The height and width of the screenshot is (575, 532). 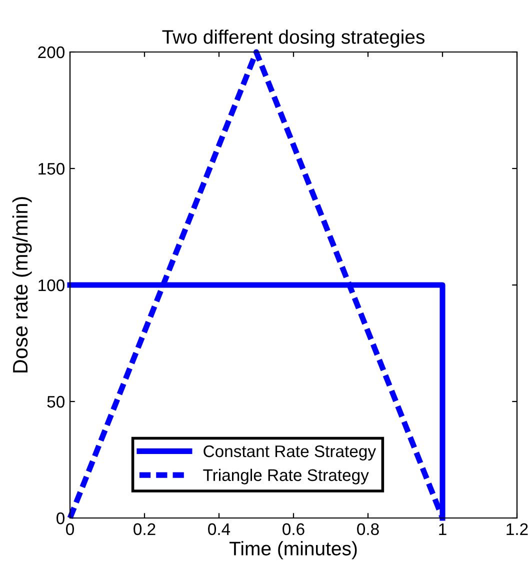 What do you see at coordinates (51, 52) in the screenshot?
I see `y-tick-label: 200` at bounding box center [51, 52].